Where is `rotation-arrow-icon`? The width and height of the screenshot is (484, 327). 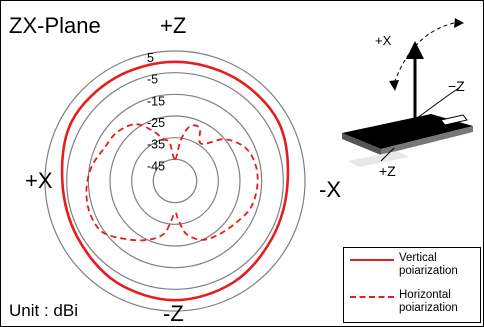 rotation-arrow-icon is located at coordinates (424, 52).